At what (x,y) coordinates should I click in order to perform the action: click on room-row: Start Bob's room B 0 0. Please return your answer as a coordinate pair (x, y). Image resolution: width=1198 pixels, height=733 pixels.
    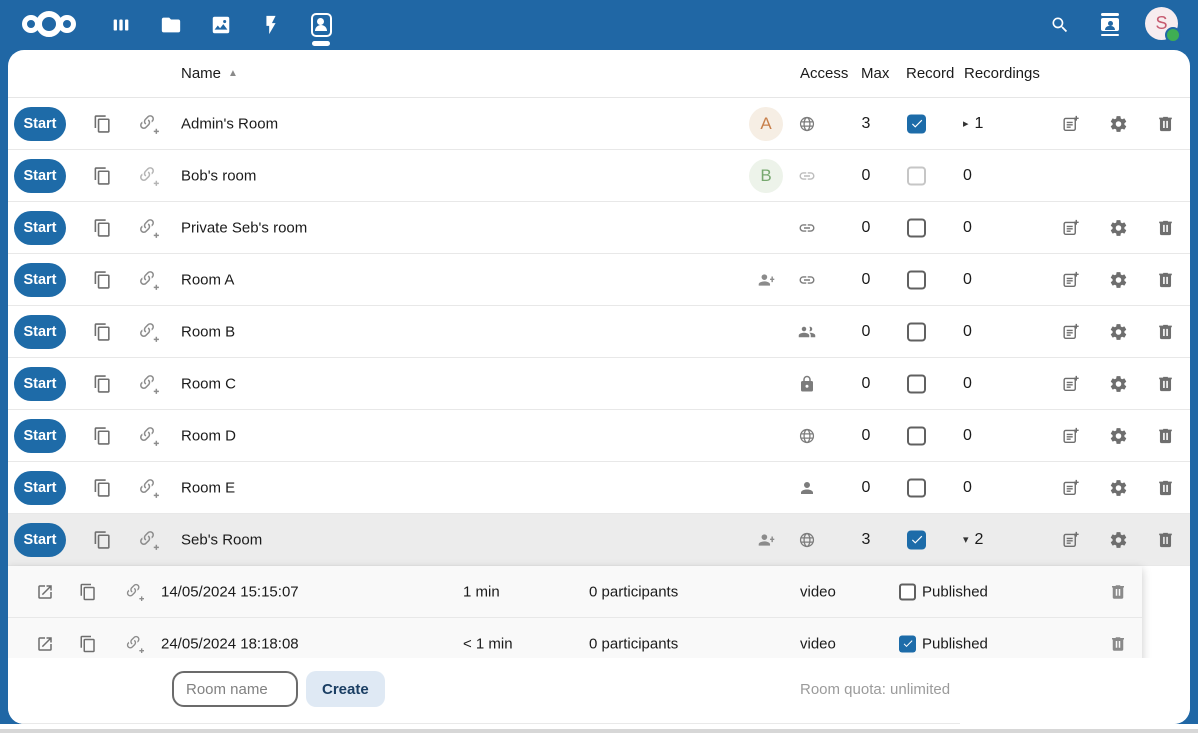
    Looking at the image, I should click on (599, 176).